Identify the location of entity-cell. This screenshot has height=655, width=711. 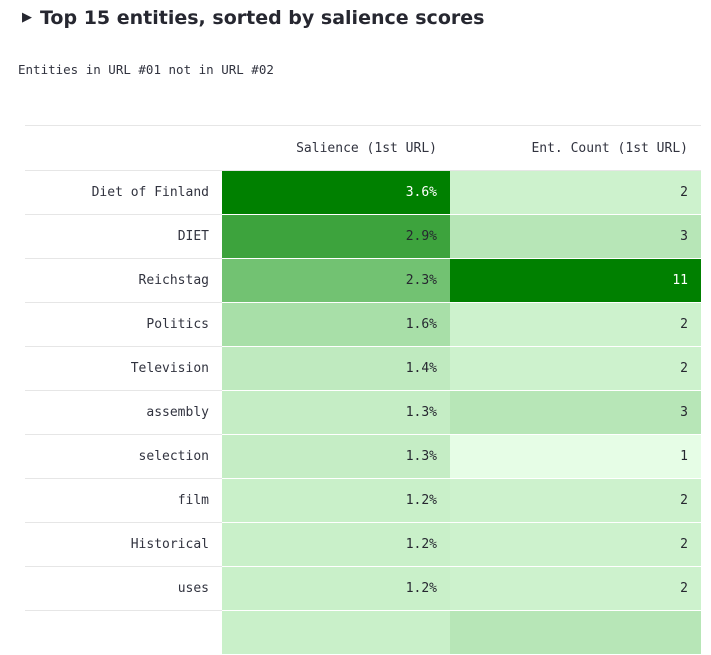
(123, 632).